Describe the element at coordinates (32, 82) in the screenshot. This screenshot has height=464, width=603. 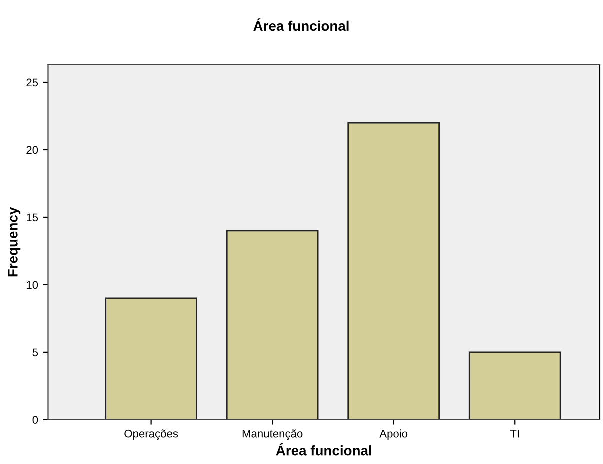
I see `y-tick-label: 25` at that location.